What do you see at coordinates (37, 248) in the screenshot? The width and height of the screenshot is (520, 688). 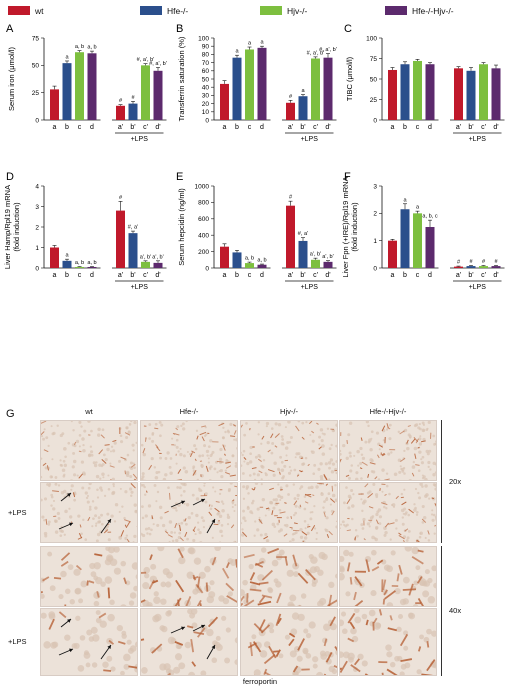 I see `y-tick-label: 1` at bounding box center [37, 248].